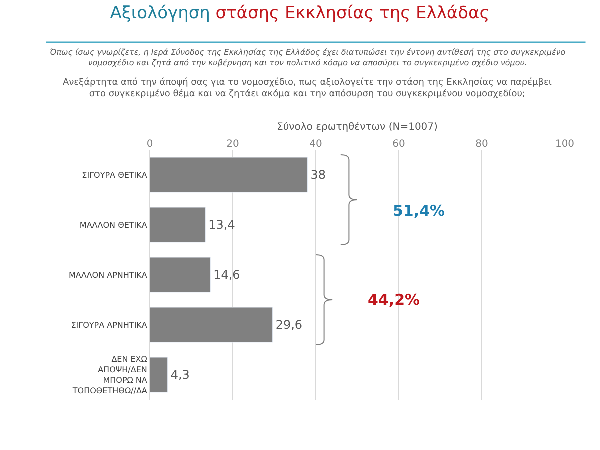 Image resolution: width=600 pixels, height=450 pixels. I want to click on x-tick-label: 100, so click(565, 144).